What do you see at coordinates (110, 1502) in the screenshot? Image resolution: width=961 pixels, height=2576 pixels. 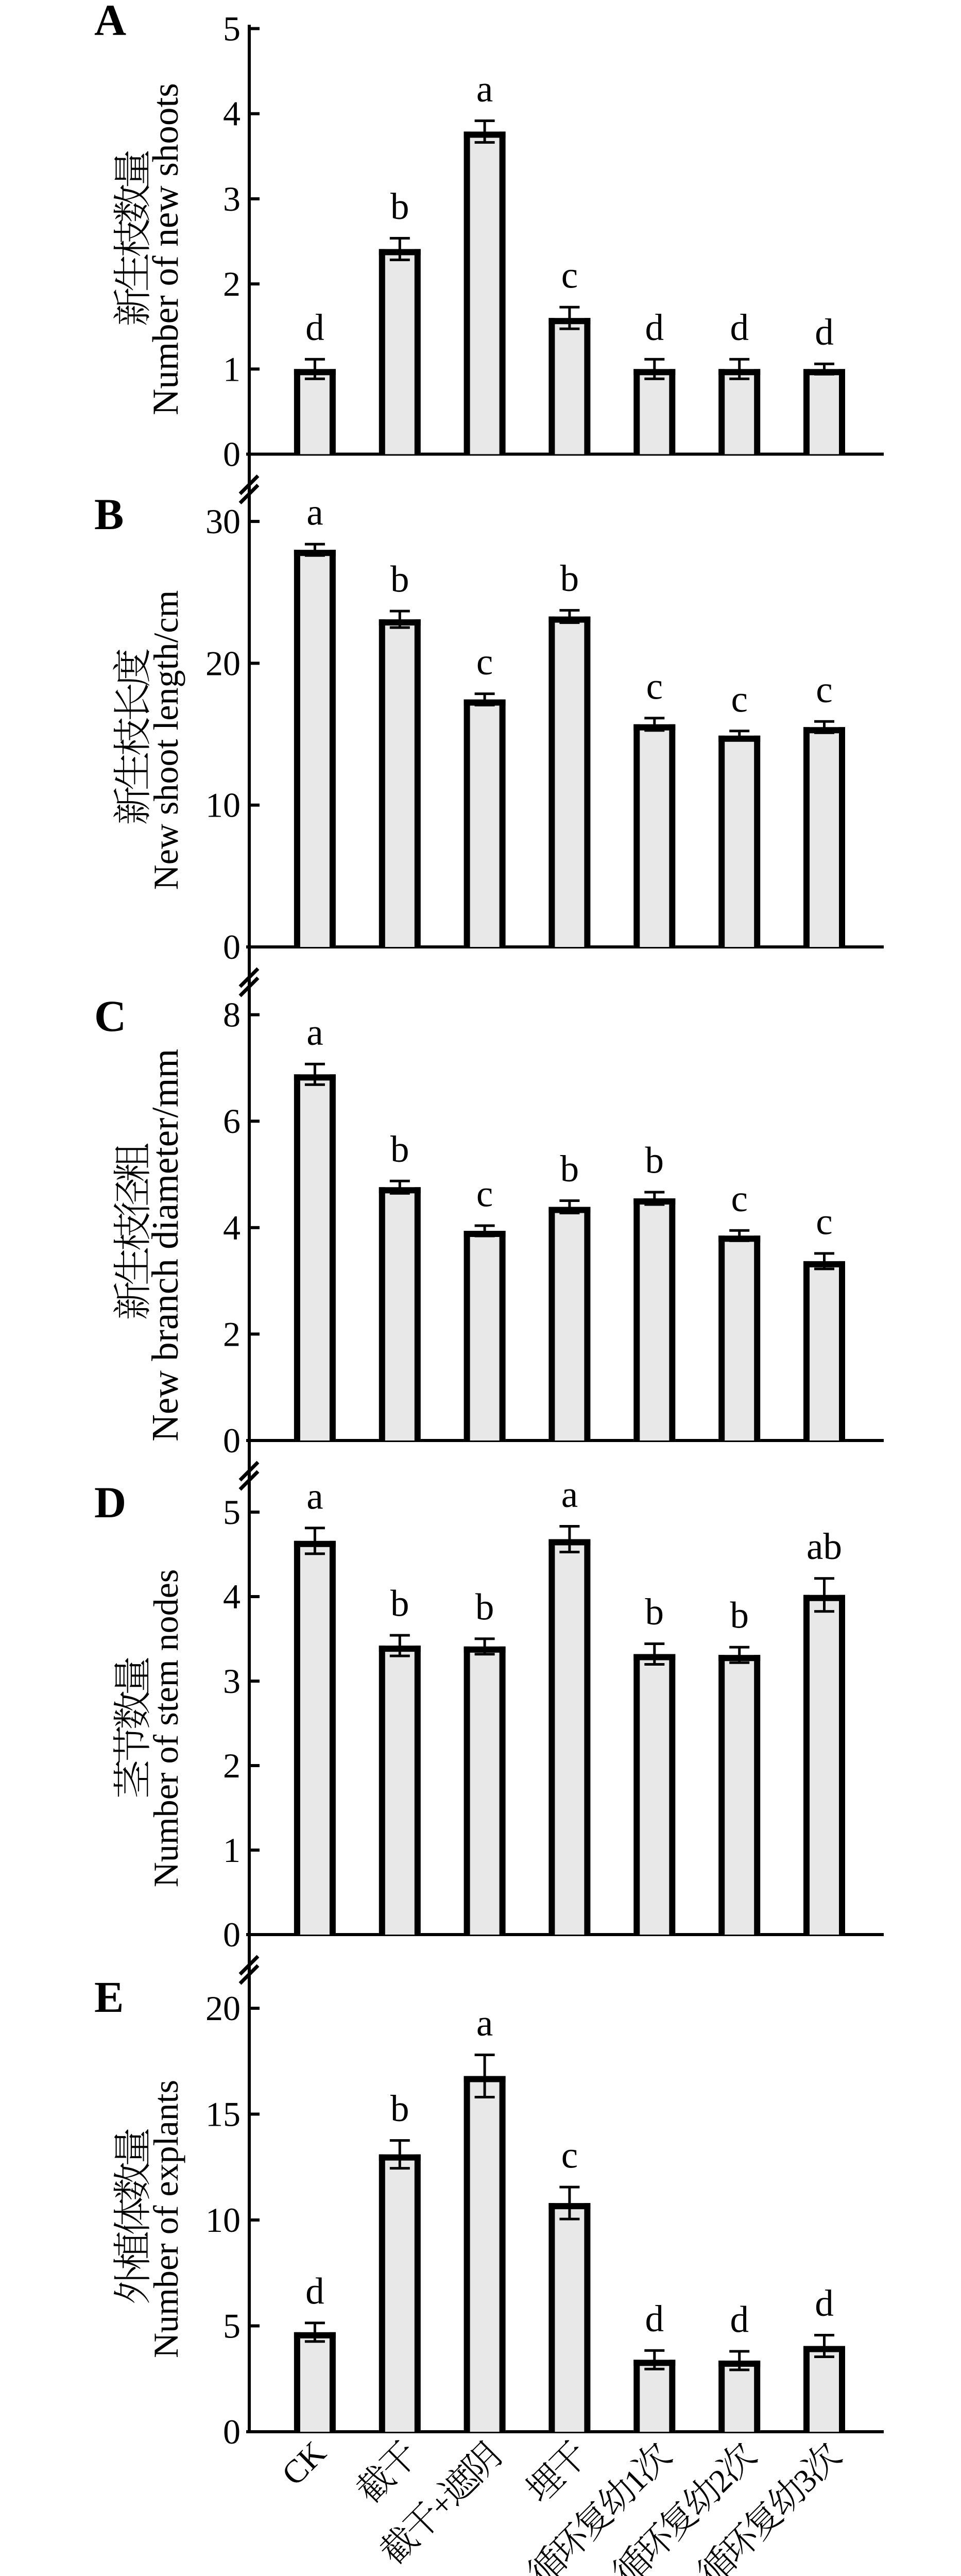 I see `svg-text: D` at bounding box center [110, 1502].